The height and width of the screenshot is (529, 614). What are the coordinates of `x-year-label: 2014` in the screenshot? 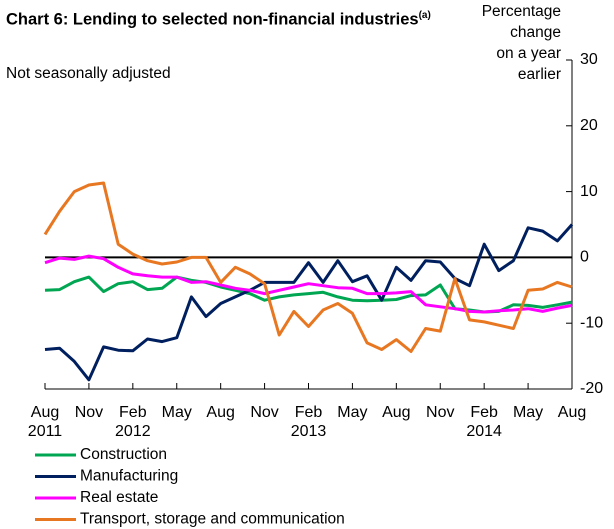 It's located at (484, 431).